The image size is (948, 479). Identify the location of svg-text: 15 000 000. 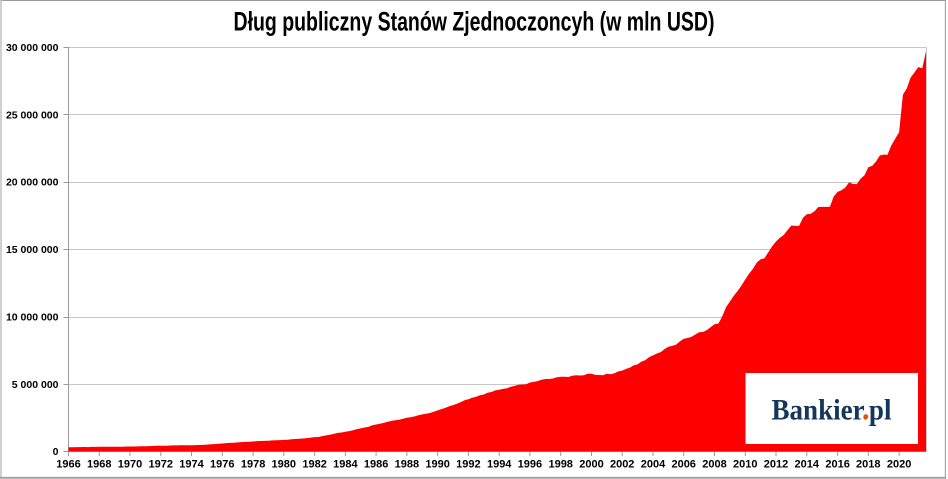
(32, 250).